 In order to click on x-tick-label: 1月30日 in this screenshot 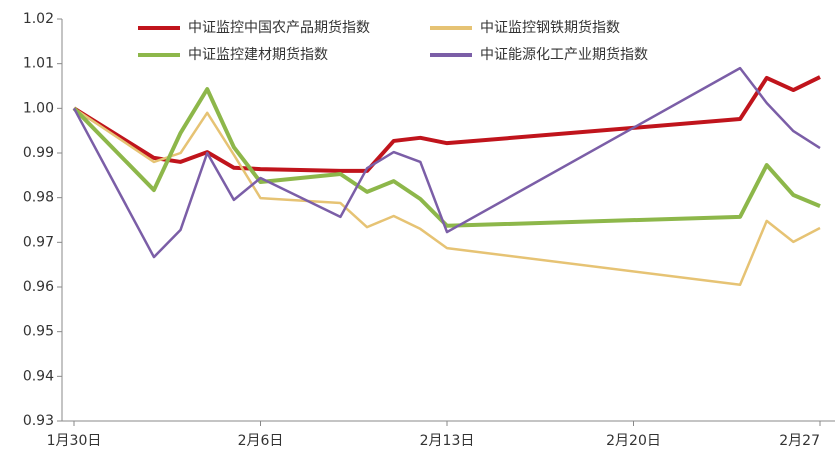, I will do `click(74, 441)`.